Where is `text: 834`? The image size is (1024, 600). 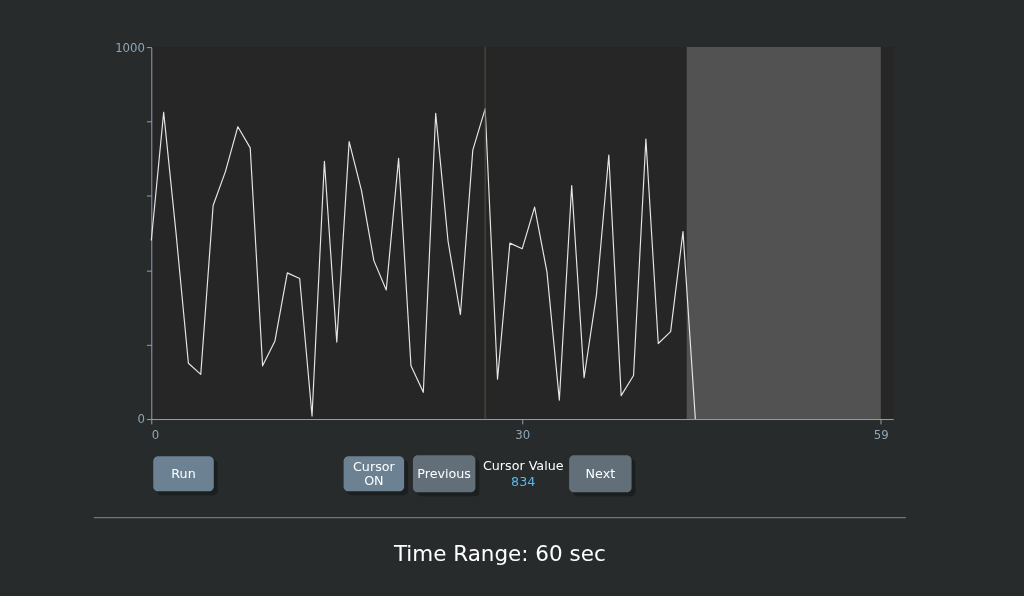
text: 834 is located at coordinates (523, 482).